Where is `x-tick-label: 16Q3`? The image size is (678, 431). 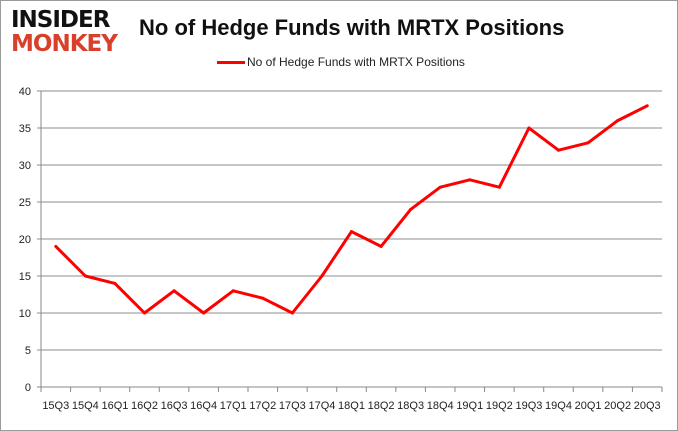
x-tick-label: 16Q3 is located at coordinates (174, 406).